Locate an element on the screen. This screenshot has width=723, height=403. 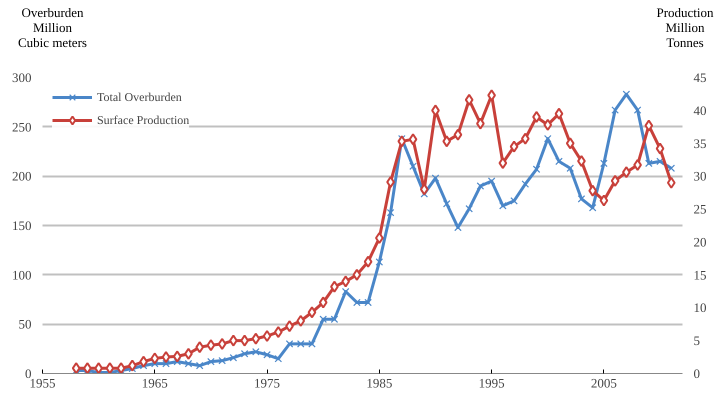
y2-tick-label: 40 is located at coordinates (700, 110).